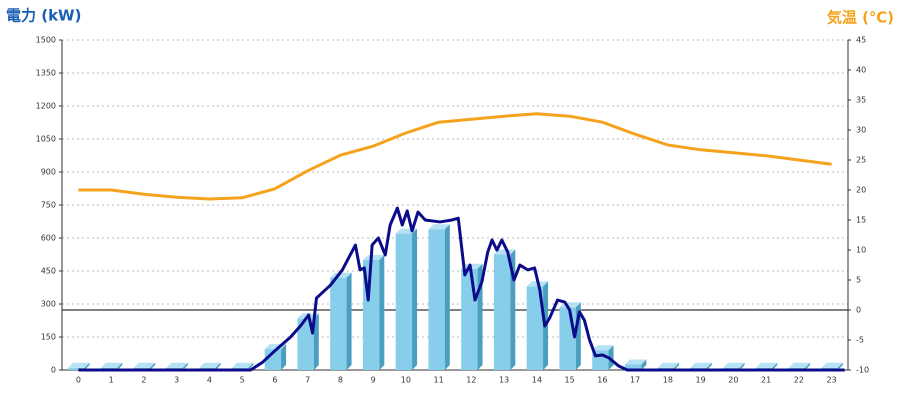 This screenshot has height=400, width=900. What do you see at coordinates (861, 70) in the screenshot?
I see `y2-tick-label: 40` at bounding box center [861, 70].